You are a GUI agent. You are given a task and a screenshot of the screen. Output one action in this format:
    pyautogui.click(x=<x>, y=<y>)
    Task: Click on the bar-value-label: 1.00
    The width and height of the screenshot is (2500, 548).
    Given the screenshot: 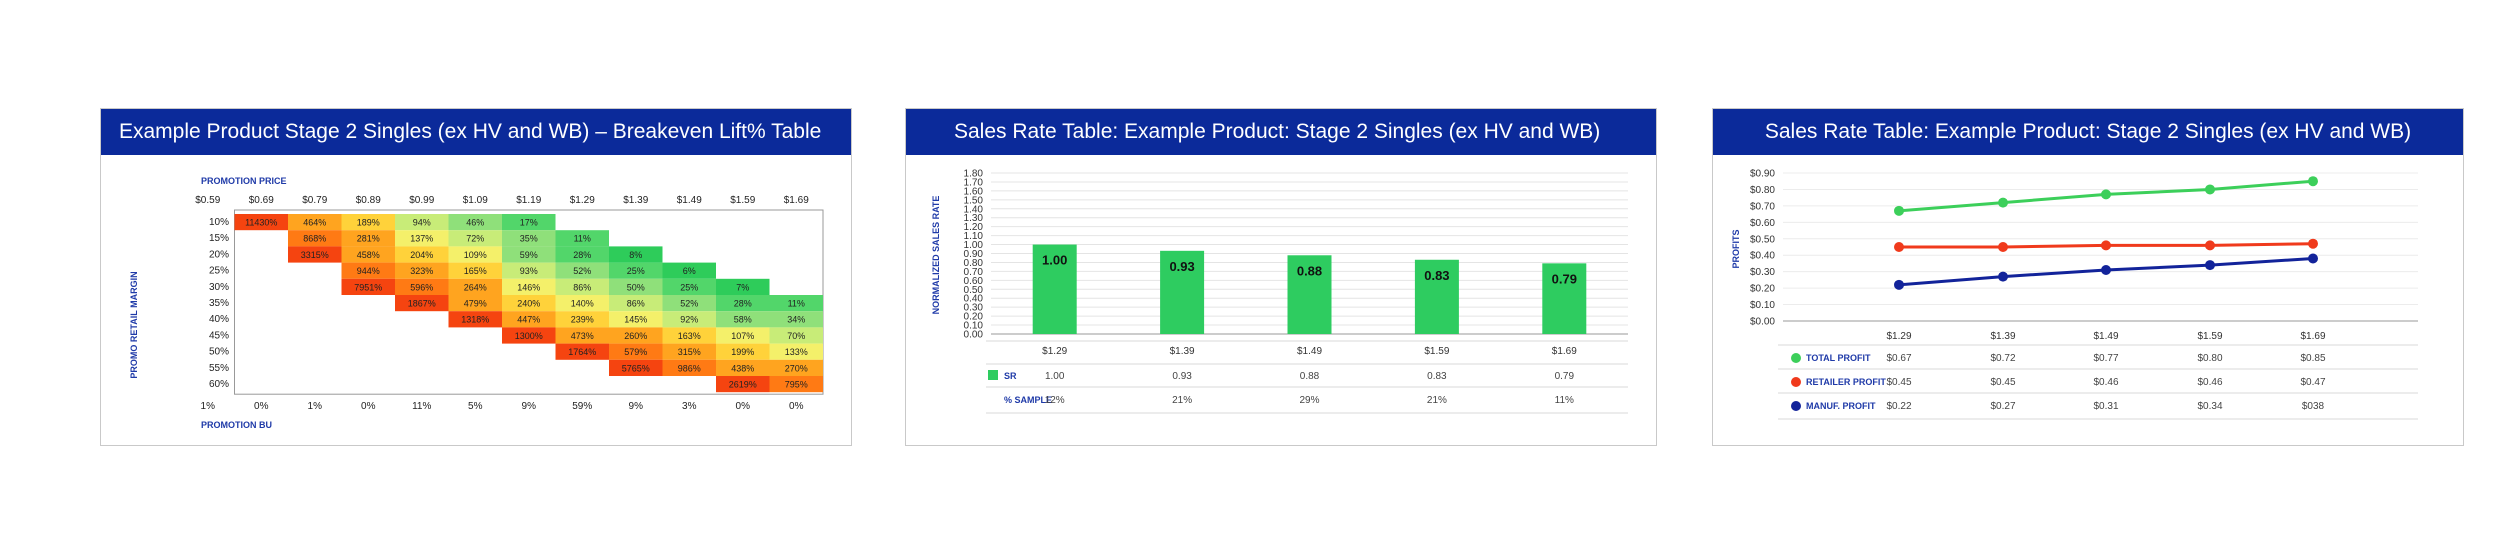 What is the action you would take?
    pyautogui.click(x=1054, y=260)
    